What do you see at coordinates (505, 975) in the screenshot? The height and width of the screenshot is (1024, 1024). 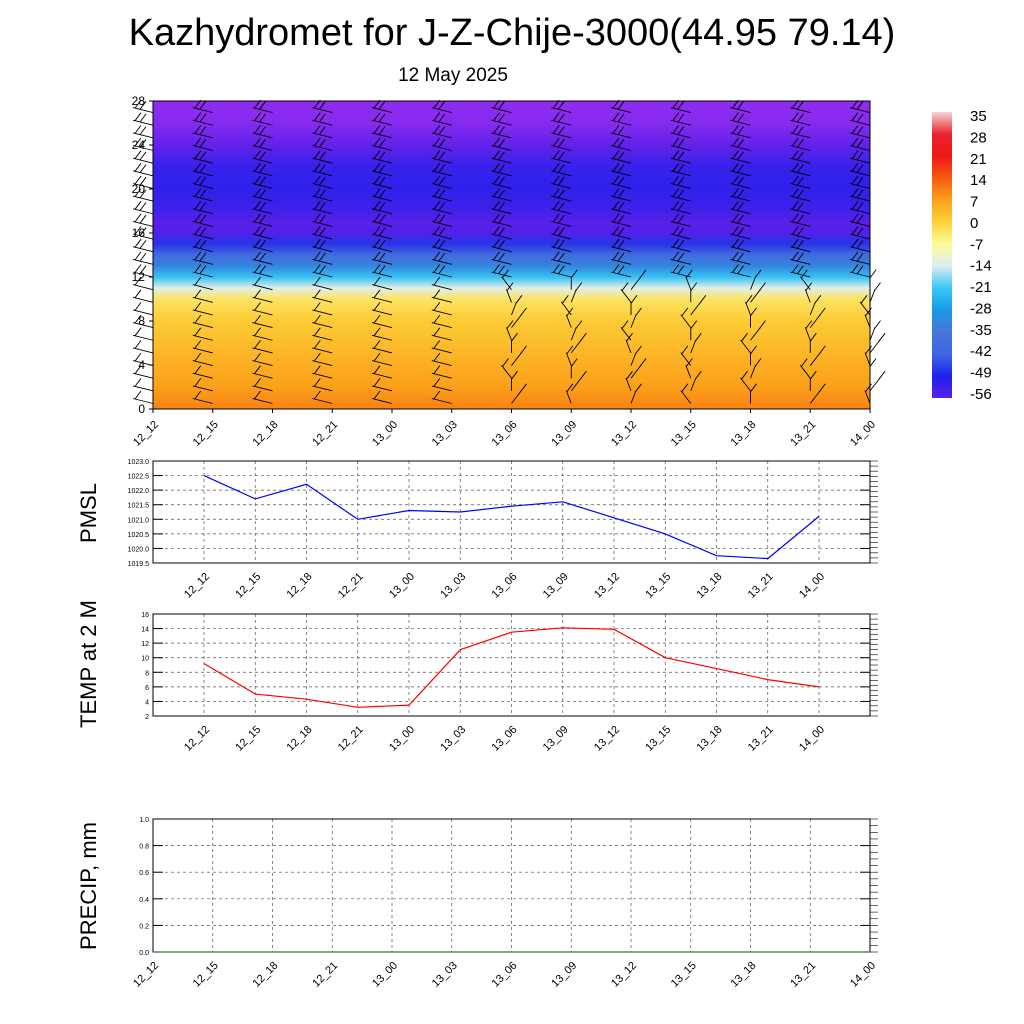 I see `x-tick-label: 13_06` at bounding box center [505, 975].